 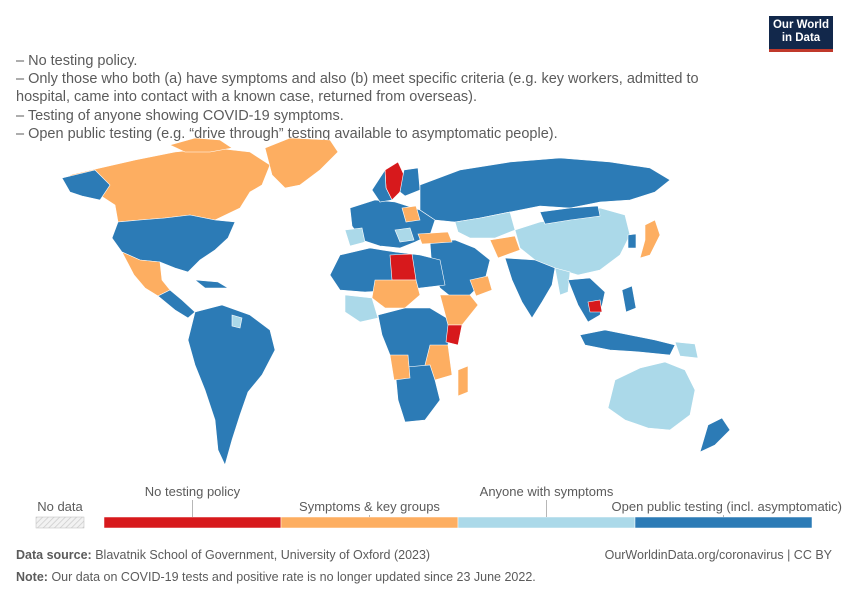 What do you see at coordinates (727, 506) in the screenshot?
I see `legend-label-3: Open public testing (incl. asymptomatic)` at bounding box center [727, 506].